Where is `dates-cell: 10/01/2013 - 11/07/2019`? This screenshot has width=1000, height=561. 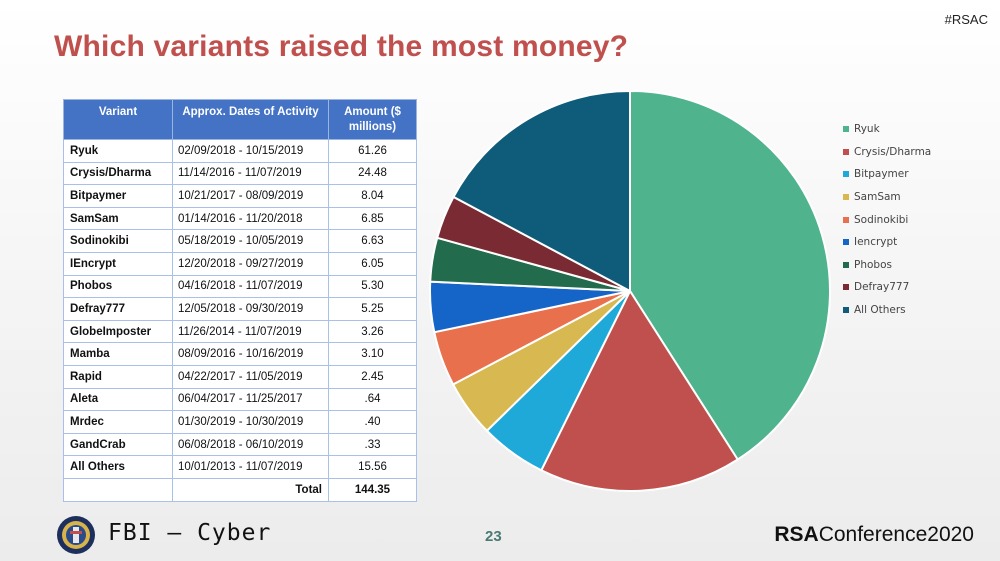
dates-cell: 10/01/2013 - 11/07/2019 is located at coordinates (250, 467).